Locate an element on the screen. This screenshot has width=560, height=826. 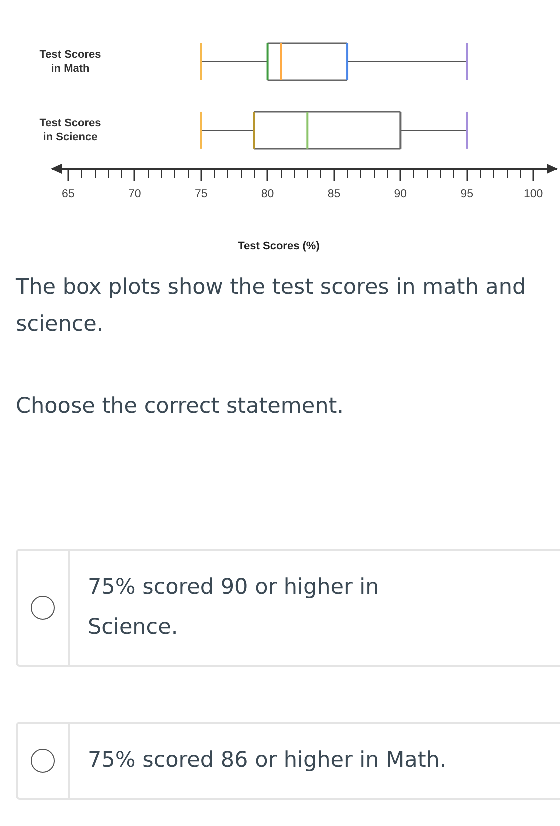
y-tick-label: Test Scores in Science is located at coordinates (71, 130).